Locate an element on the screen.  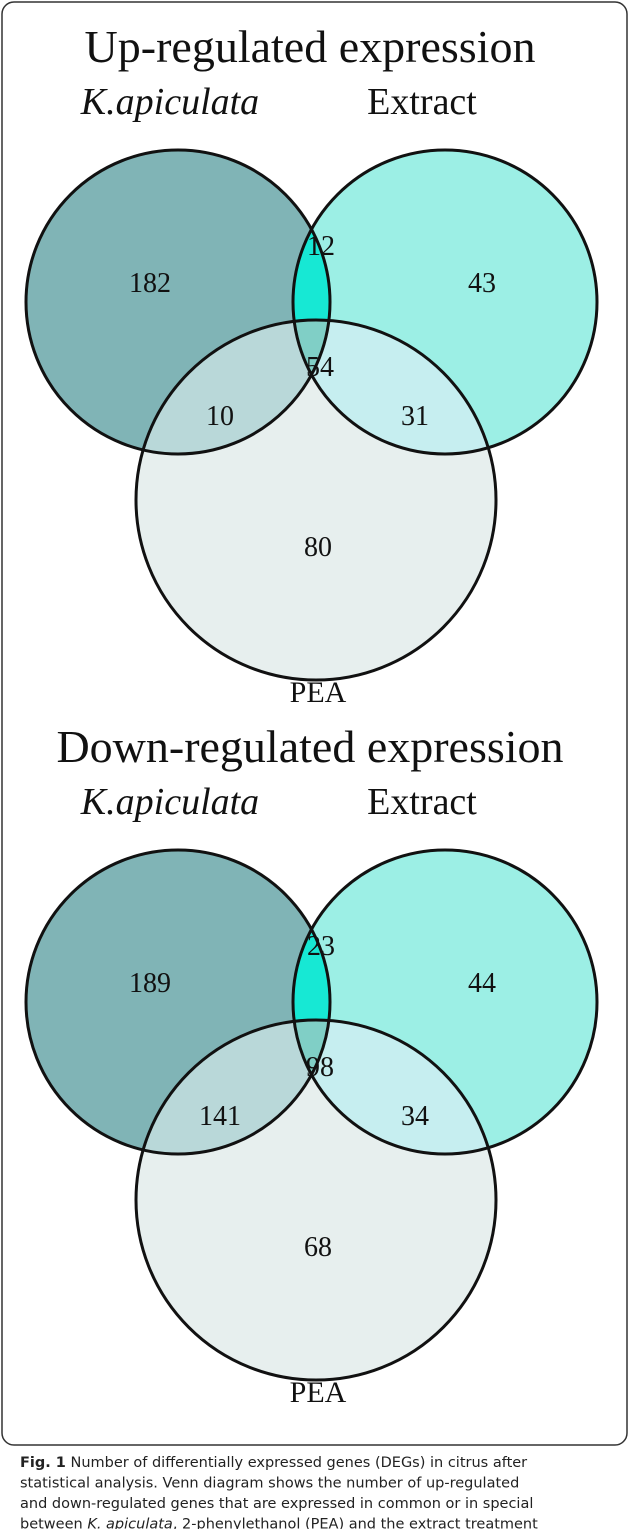
region-count: 12 is located at coordinates (321, 246).